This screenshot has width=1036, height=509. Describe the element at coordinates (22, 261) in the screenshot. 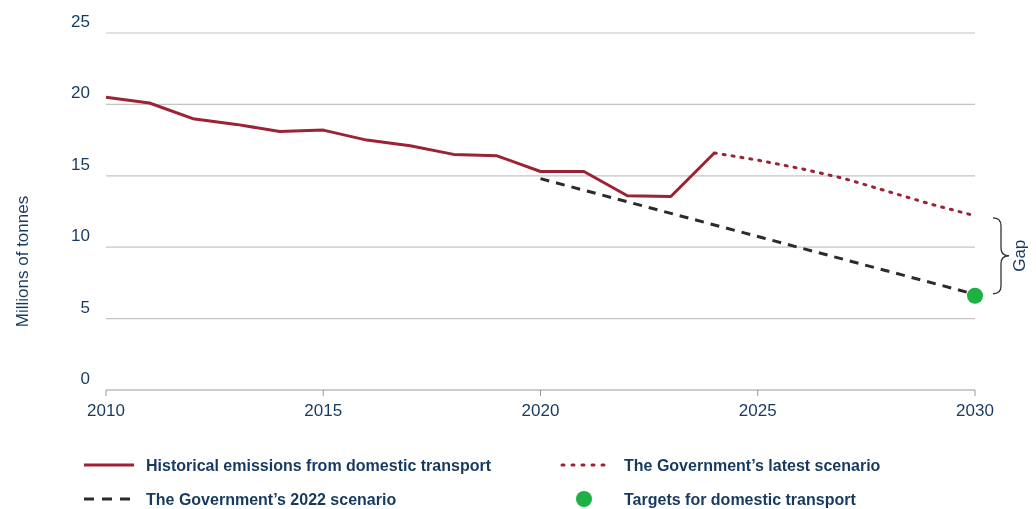

I see `y-axis-title: Millions of tonnes` at that location.